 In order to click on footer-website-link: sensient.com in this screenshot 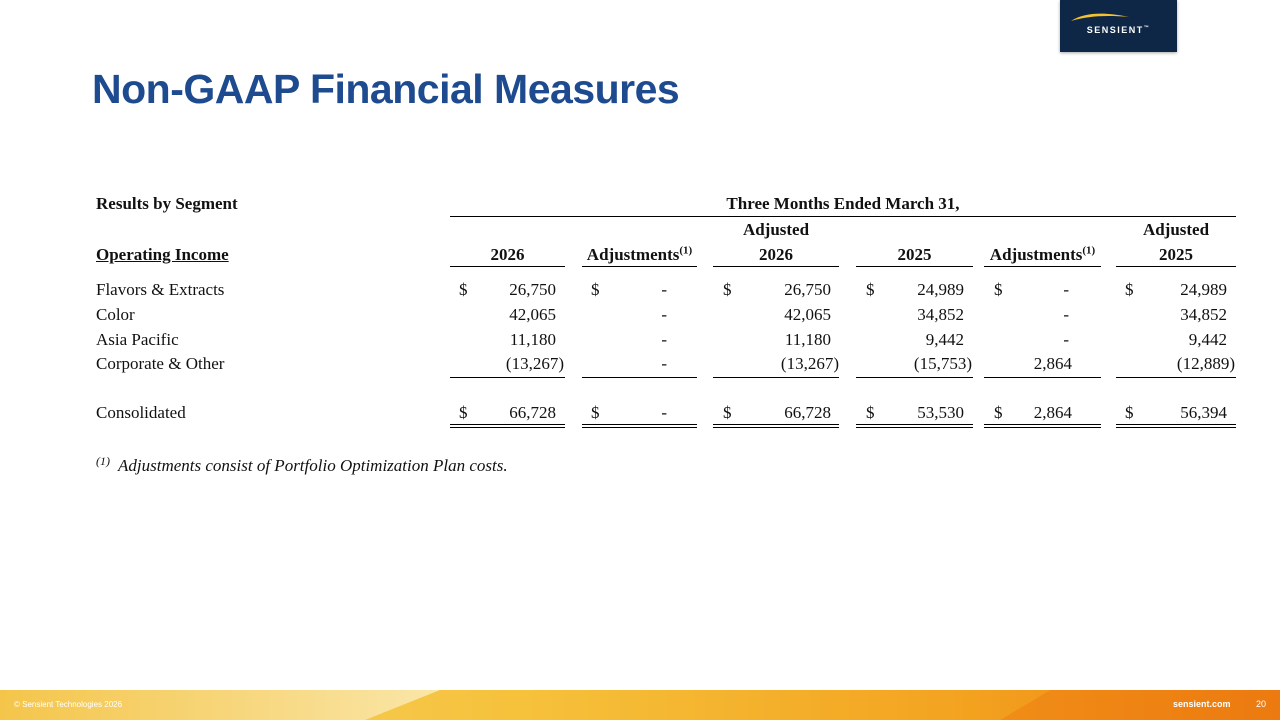, I will do `click(1202, 704)`.